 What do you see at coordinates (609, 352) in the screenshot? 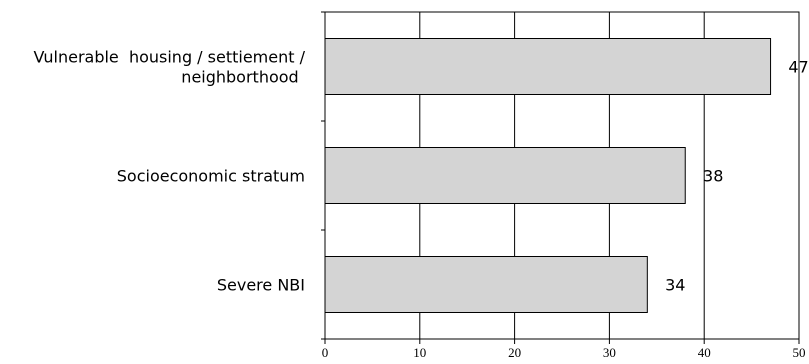
I see `x-tick-label: 30` at bounding box center [609, 352].